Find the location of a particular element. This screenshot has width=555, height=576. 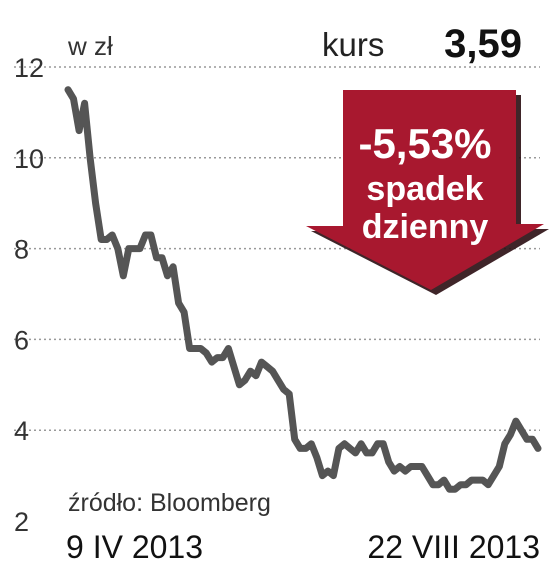

y-tick-label: 12 is located at coordinates (29, 68).